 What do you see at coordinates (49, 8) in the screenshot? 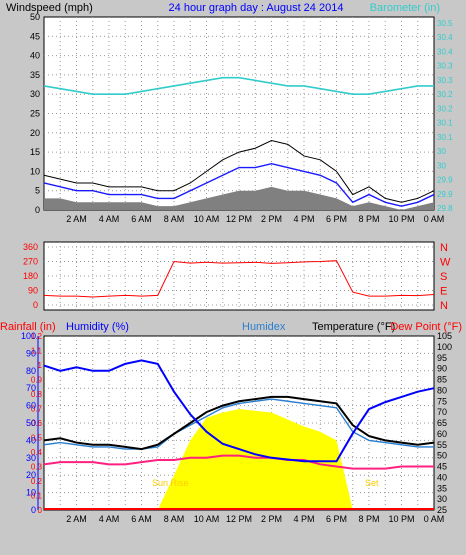
I see `windspeed-axis-label: Windspeed (mph)` at bounding box center [49, 8].